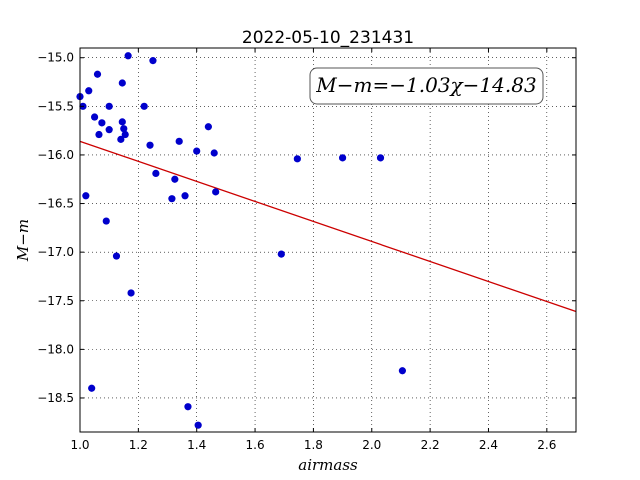 The height and width of the screenshot is (480, 640). I want to click on y-tick-label: −16.5, so click(55, 204).